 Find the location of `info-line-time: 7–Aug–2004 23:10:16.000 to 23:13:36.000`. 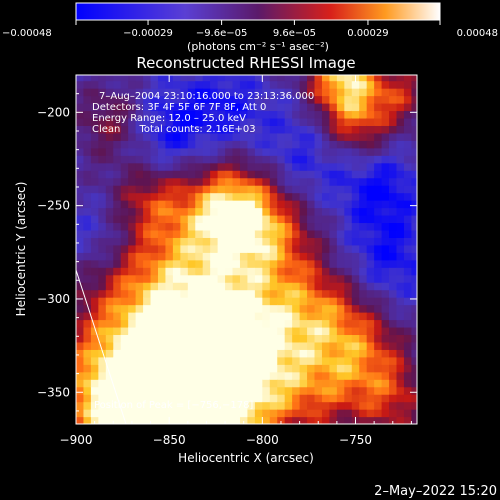

info-line-time: 7–Aug–2004 23:10:16.000 to 23:13:36.000 is located at coordinates (206, 96).